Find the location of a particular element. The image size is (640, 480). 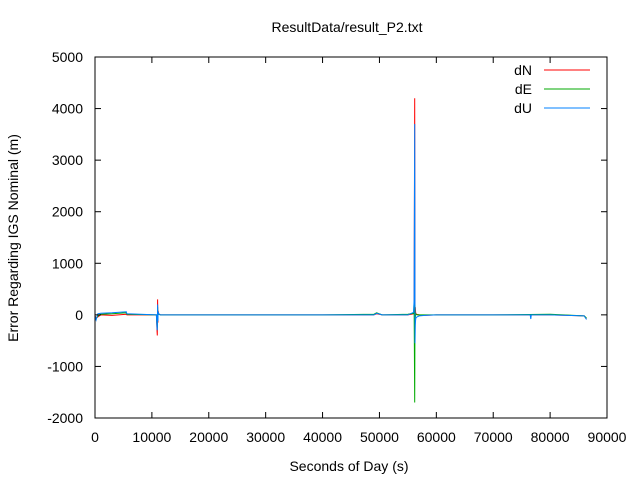

x-axis-label: Seconds of Day (s) is located at coordinates (348, 466).